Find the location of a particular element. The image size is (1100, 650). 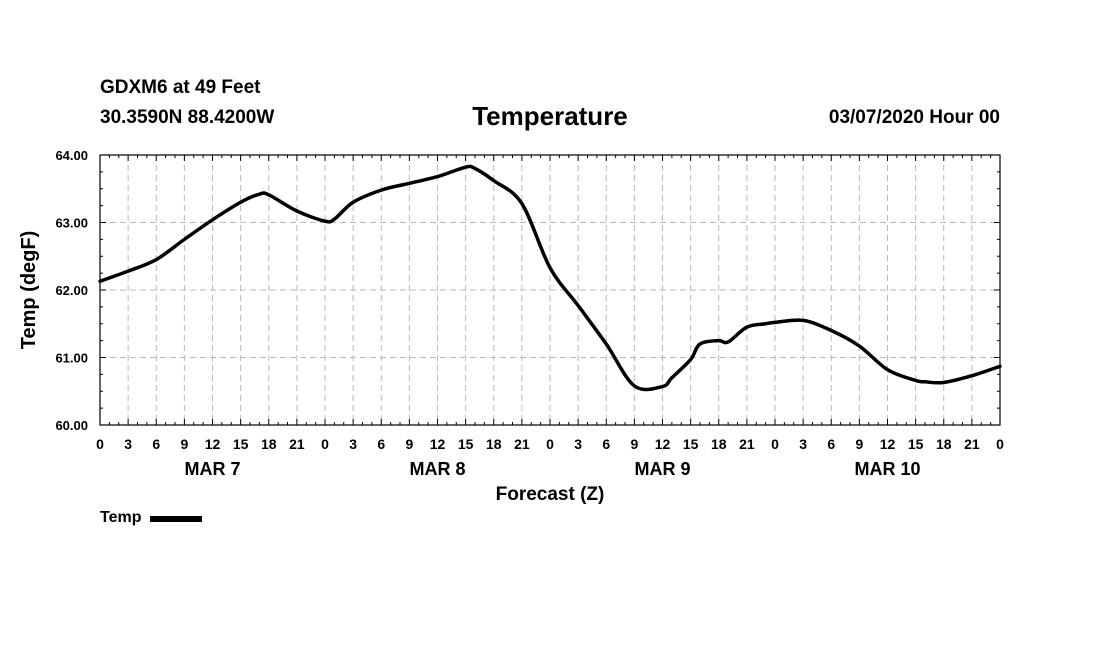

chart-title: Temperature is located at coordinates (550, 116).